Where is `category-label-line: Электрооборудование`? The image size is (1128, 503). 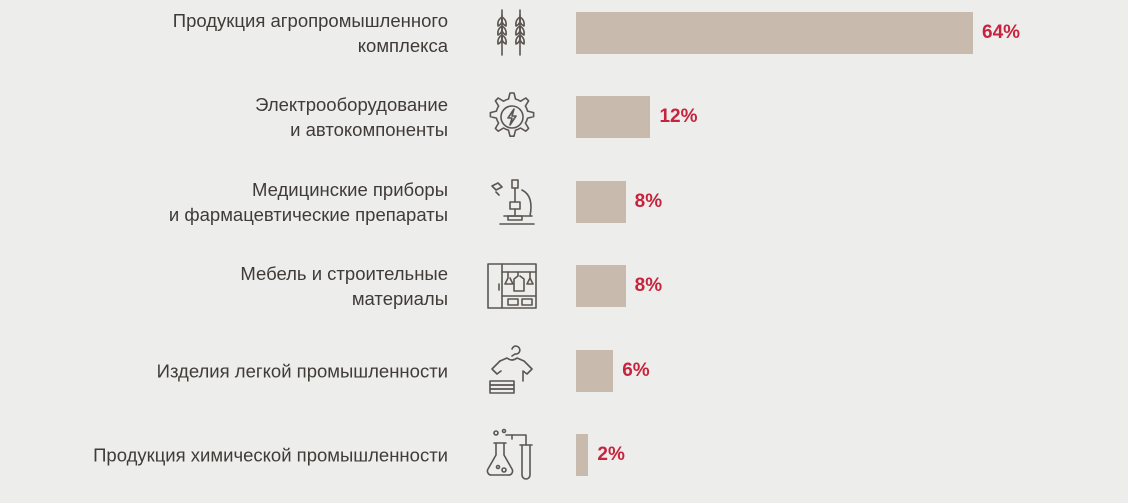 category-label-line: Электрооборудование is located at coordinates (351, 104).